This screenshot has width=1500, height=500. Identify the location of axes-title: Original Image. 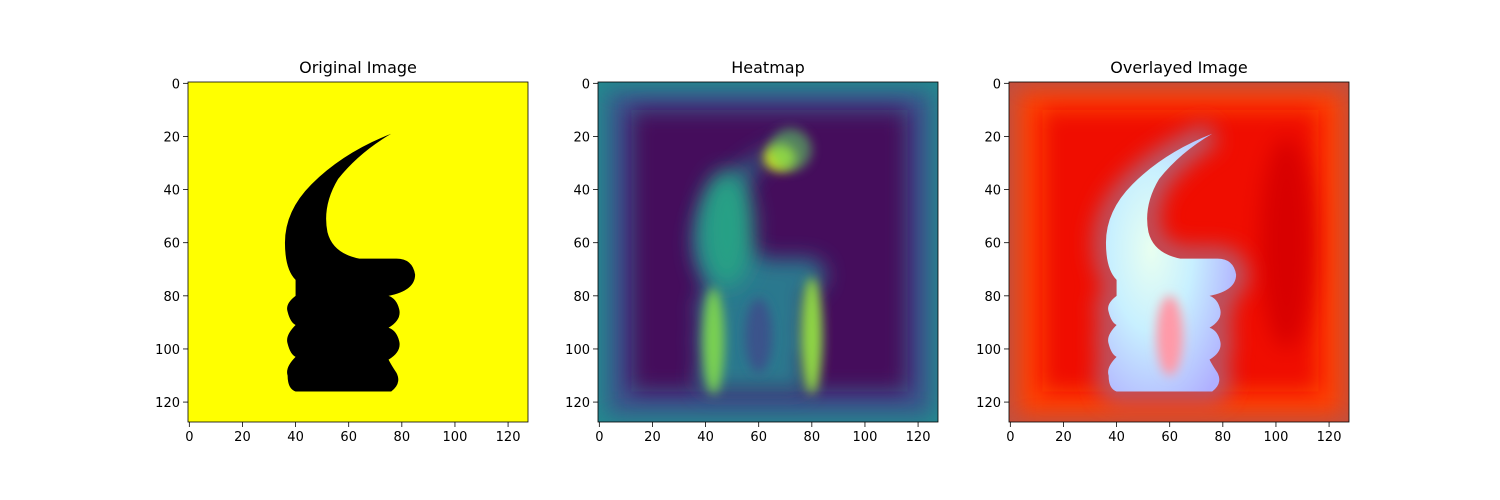
(358, 67).